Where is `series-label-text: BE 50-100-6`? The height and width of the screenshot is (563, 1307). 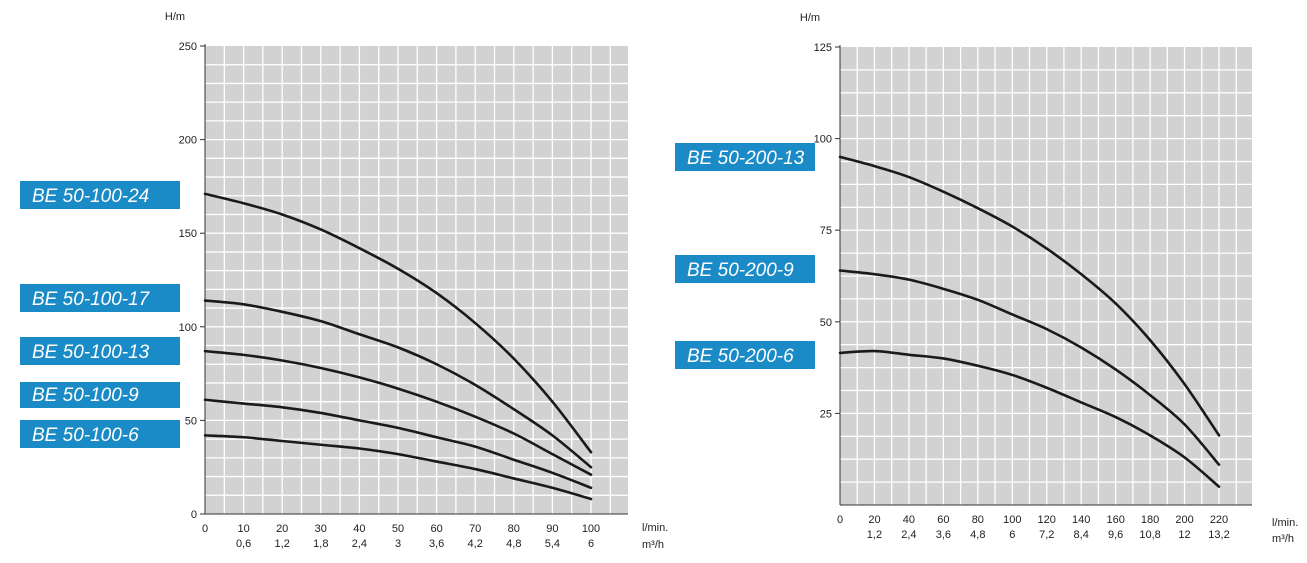
series-label-text: BE 50-100-6 is located at coordinates (85, 435).